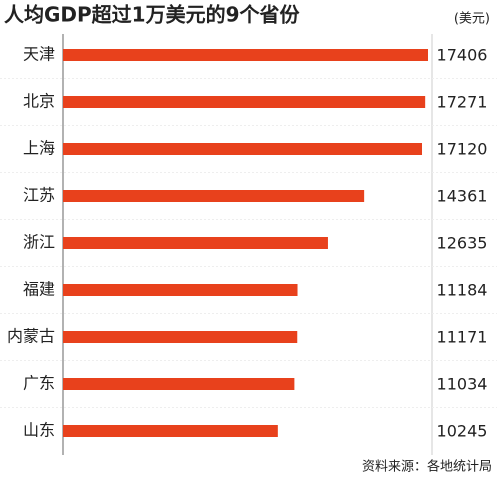 Image resolution: width=497 pixels, height=480 pixels. Describe the element at coordinates (427, 467) in the screenshot. I see `source-note: 资料来源：各地统计局` at that location.